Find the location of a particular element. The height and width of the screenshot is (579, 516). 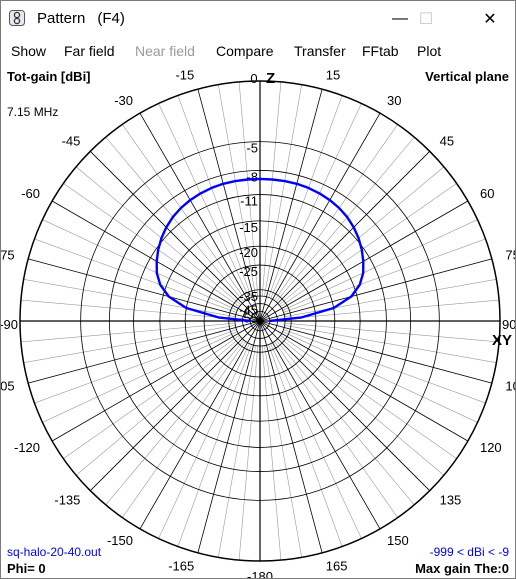

angle-label: -150 is located at coordinates (120, 540).